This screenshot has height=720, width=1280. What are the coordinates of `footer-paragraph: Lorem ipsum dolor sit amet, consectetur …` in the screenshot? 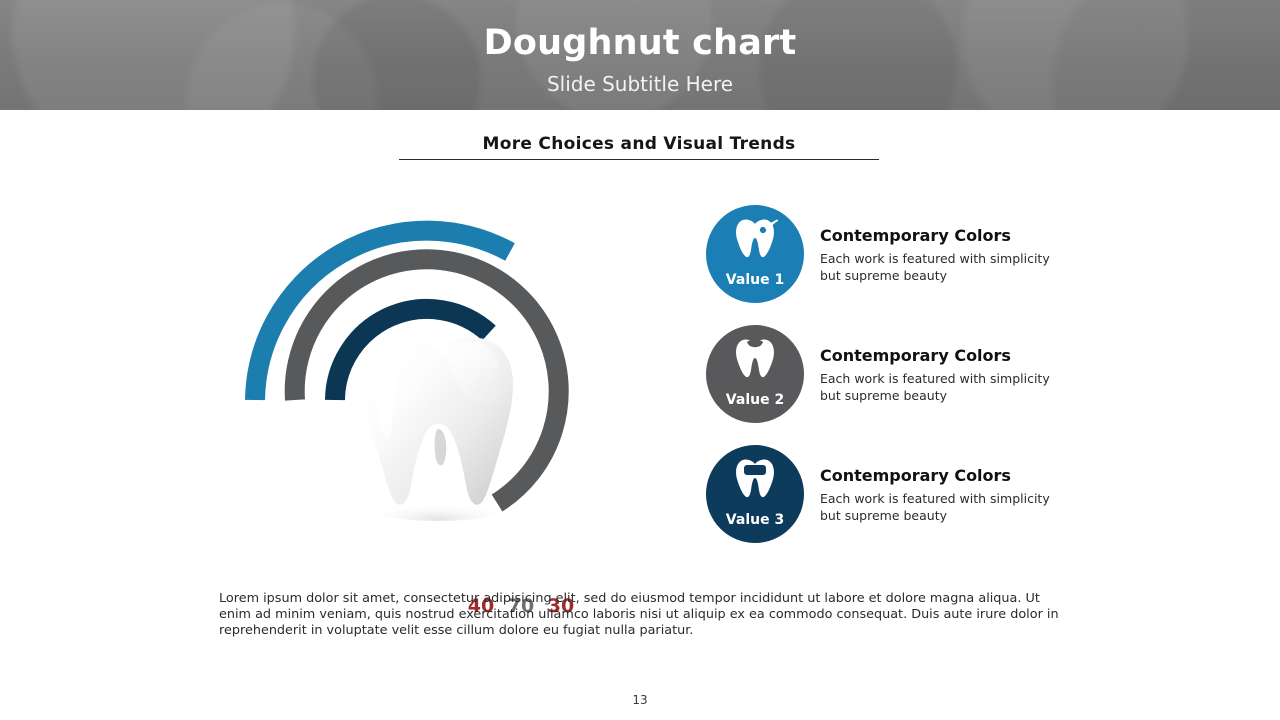 It's located at (639, 614).